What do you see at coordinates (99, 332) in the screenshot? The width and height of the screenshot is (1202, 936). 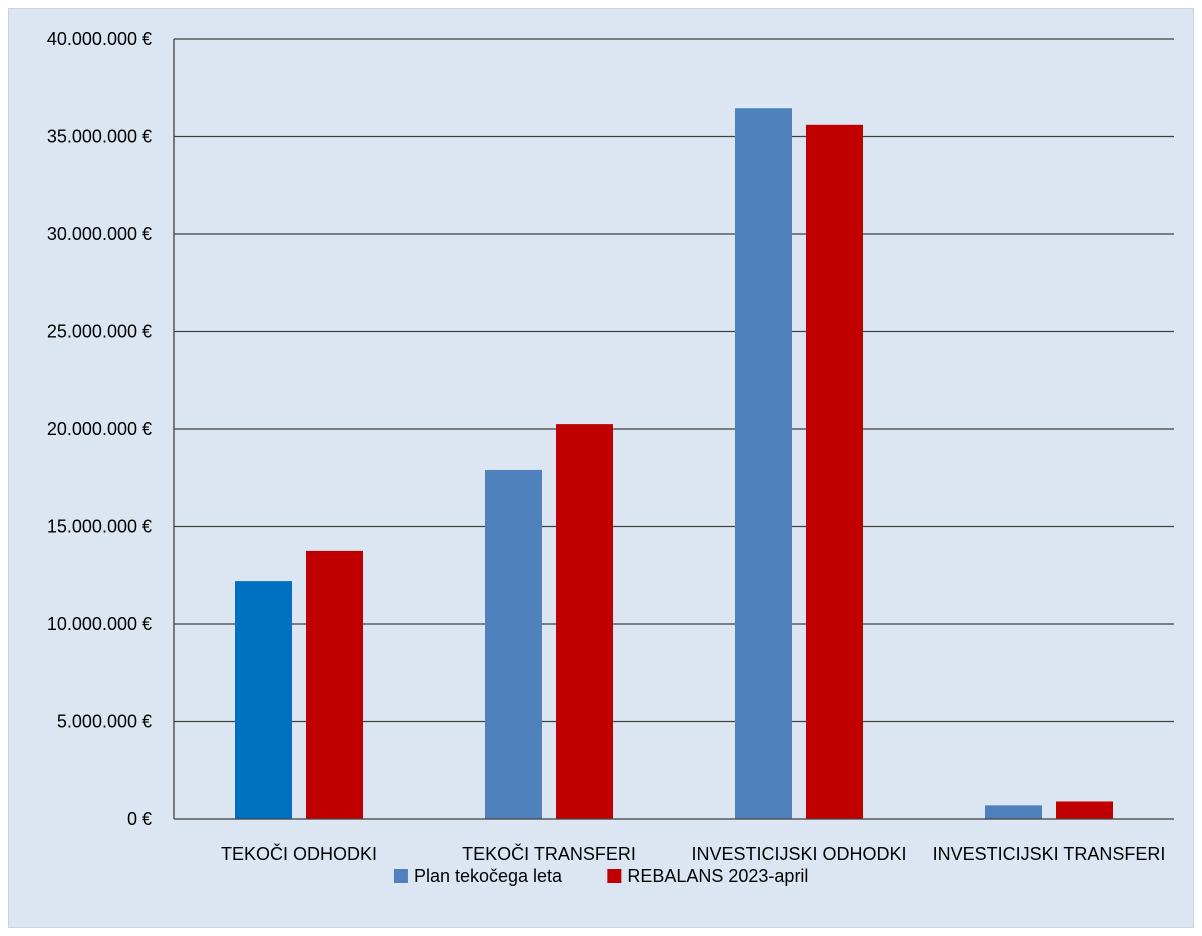 I see `y-tick-label: 25.000.000 €` at bounding box center [99, 332].